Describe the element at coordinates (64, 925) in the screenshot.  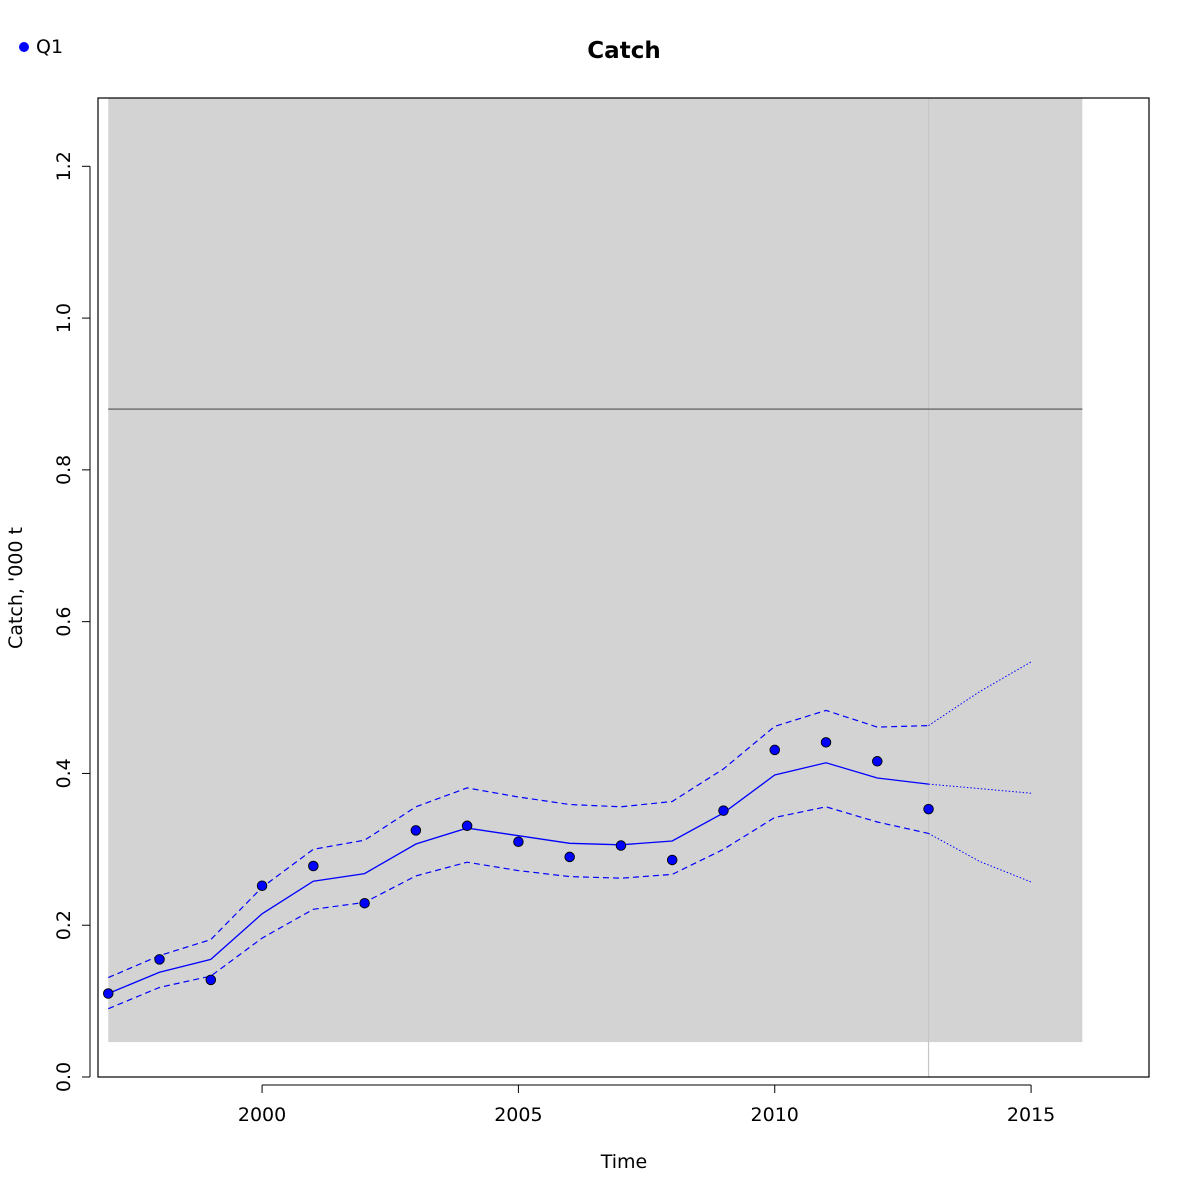
I see `y-tick-label: 0.2` at that location.